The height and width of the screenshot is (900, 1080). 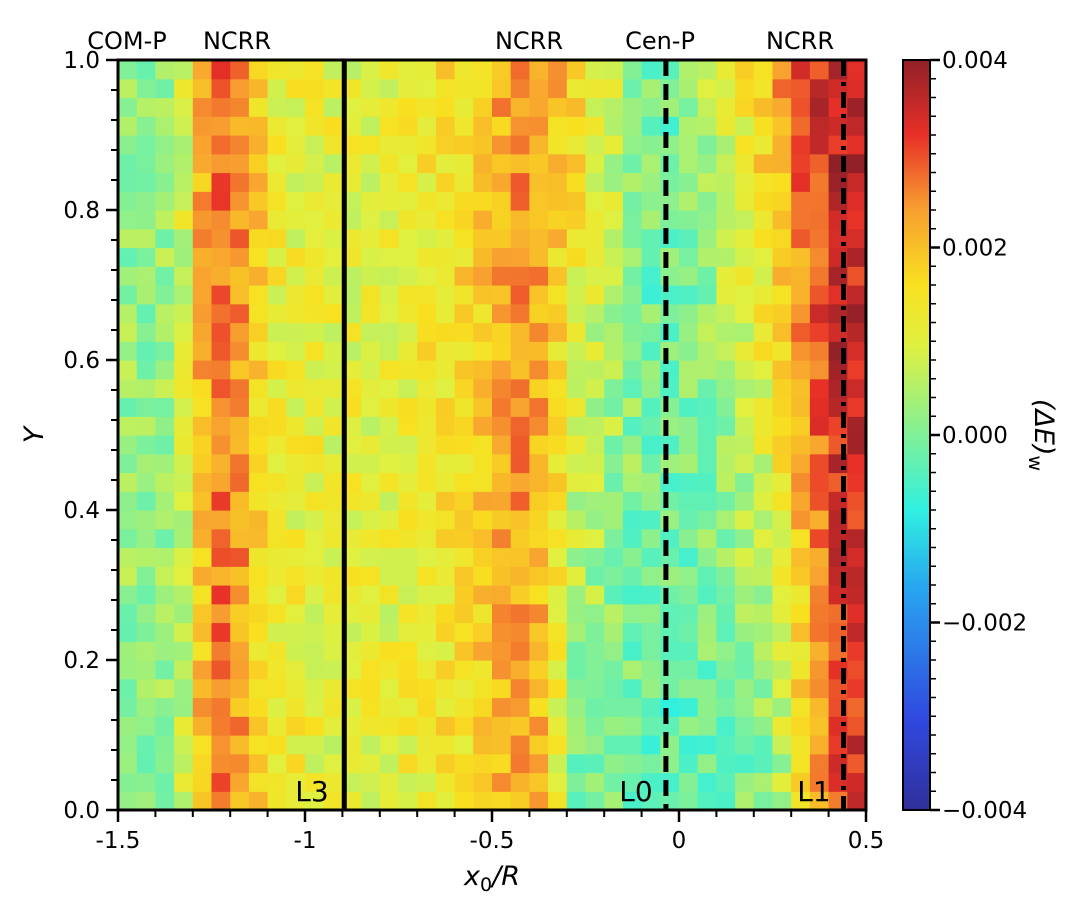 I want to click on x-tick-label: -1.5, so click(x=118, y=841).